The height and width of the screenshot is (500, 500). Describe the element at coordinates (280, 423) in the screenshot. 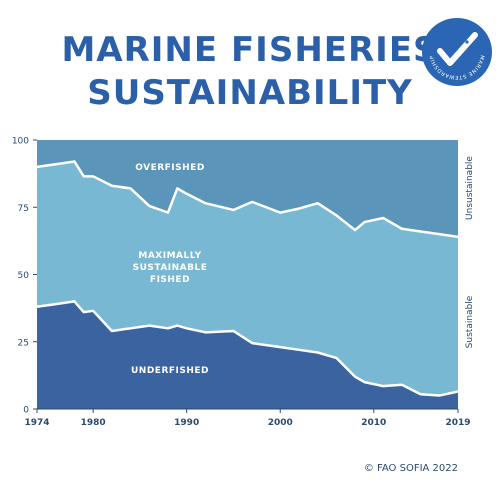

I see `x-tick-label: 2000` at that location.